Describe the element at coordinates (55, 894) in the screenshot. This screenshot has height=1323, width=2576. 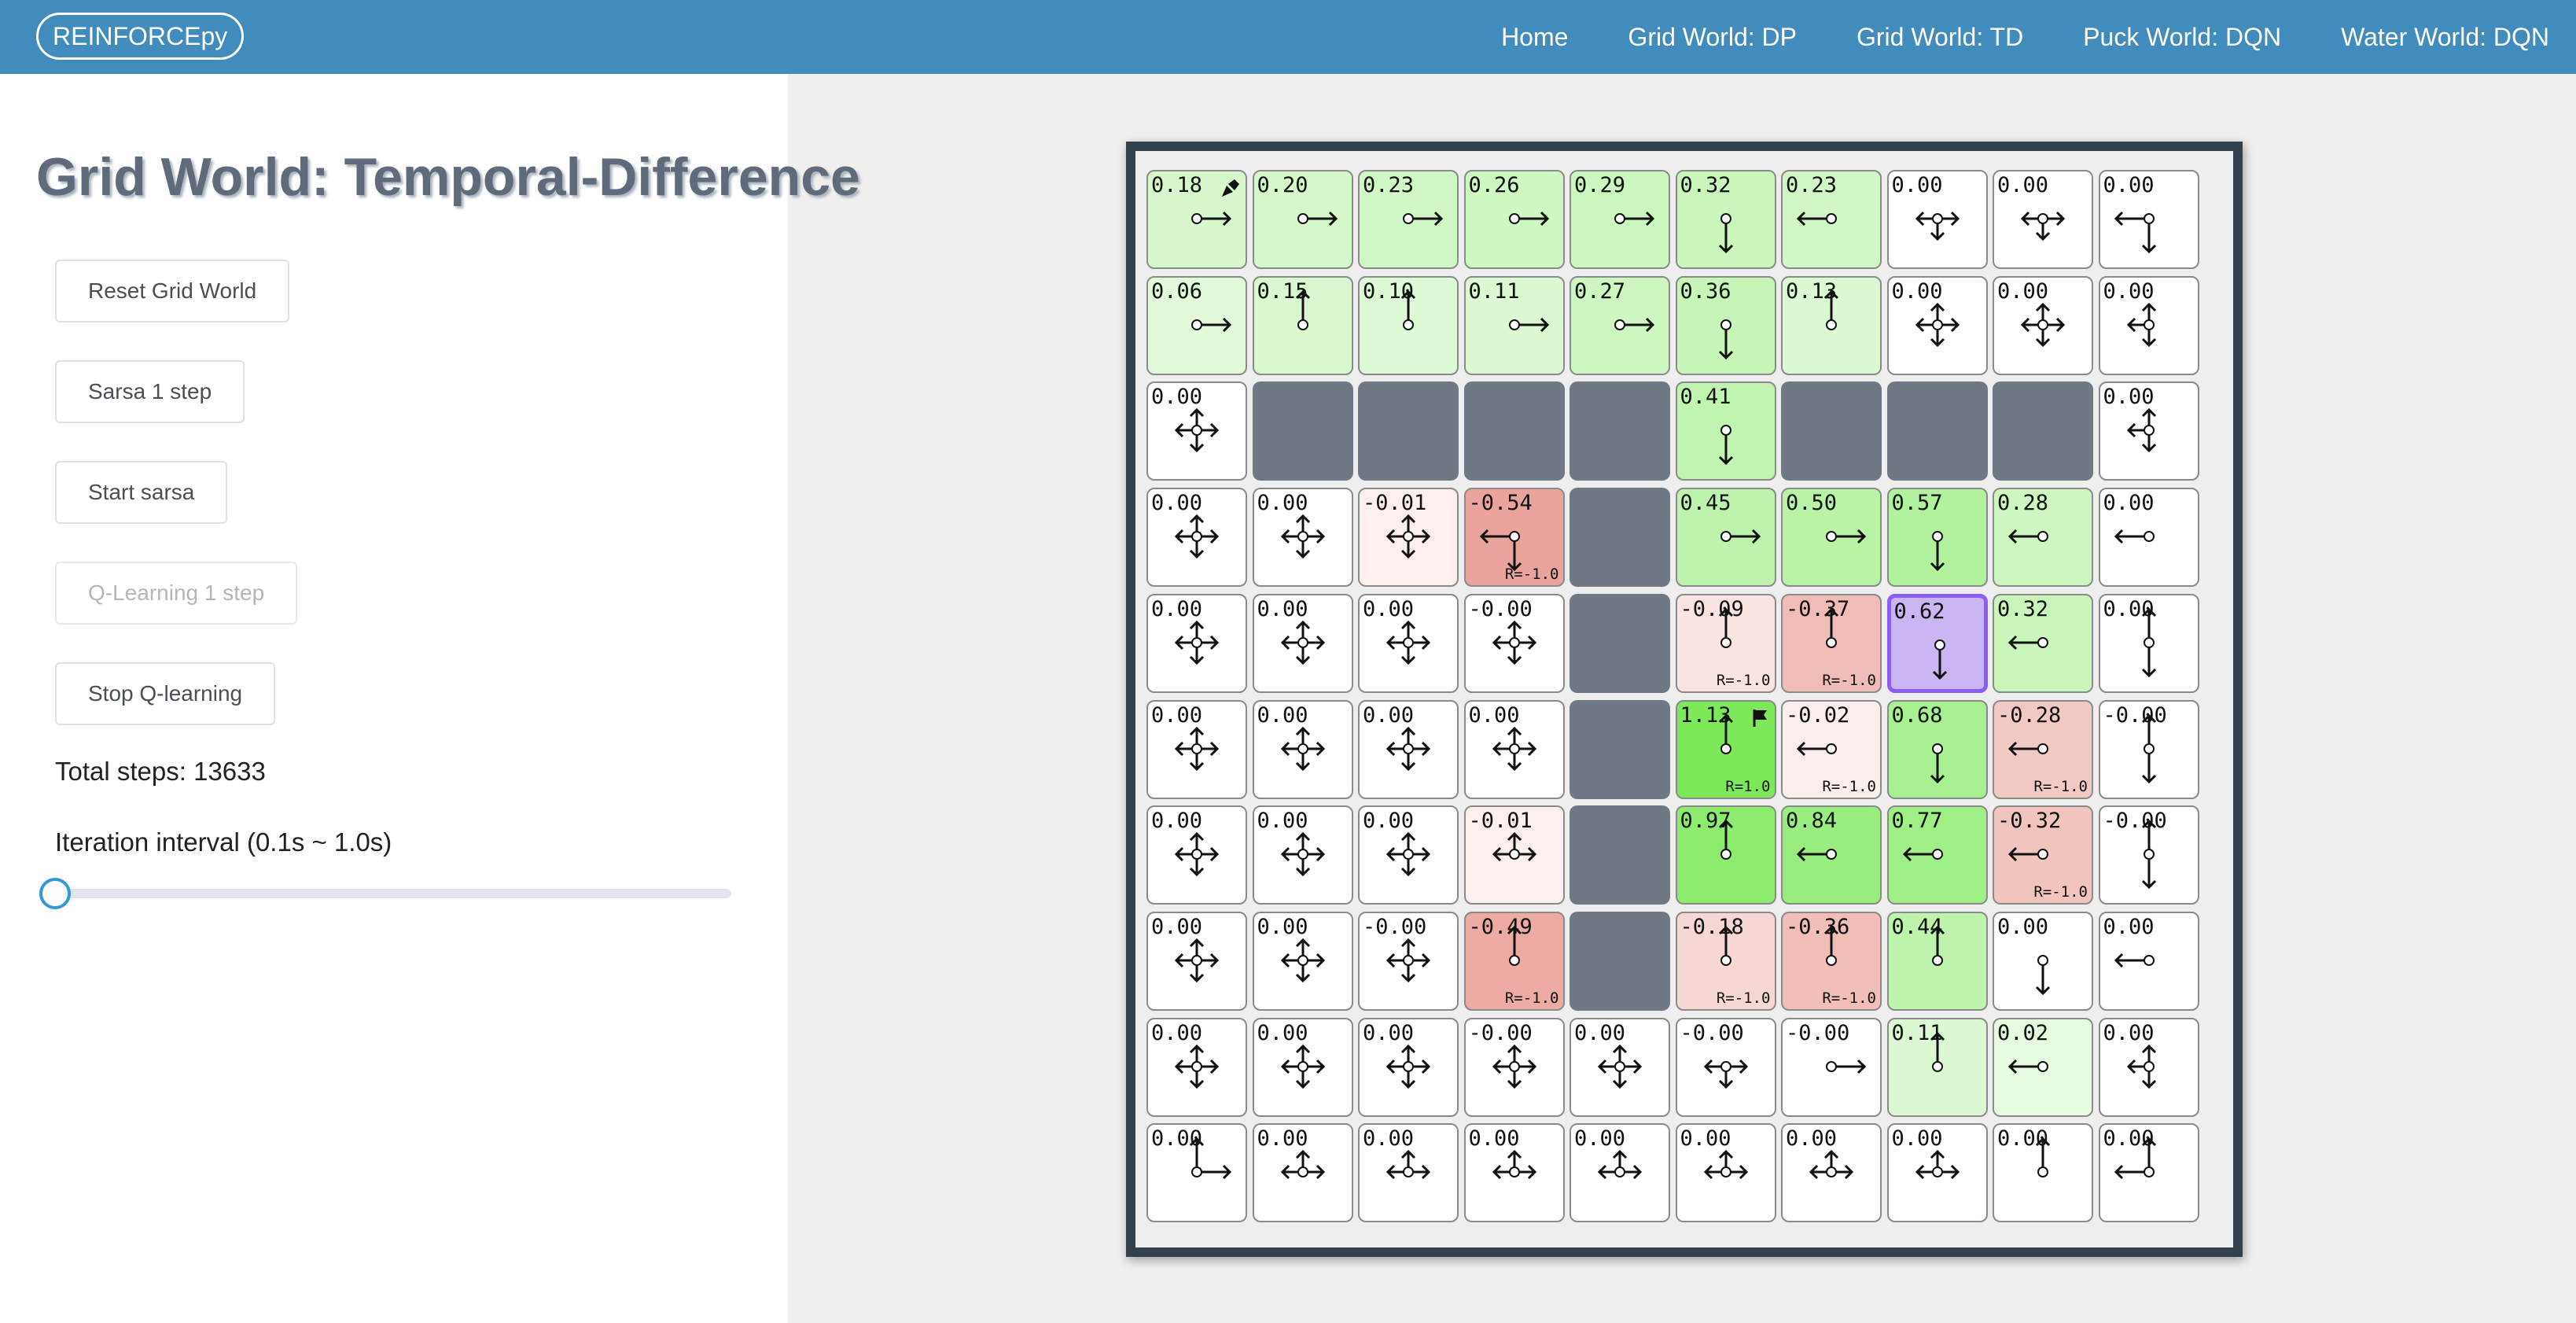
I see `iteration-interval-slider-thumb` at that location.